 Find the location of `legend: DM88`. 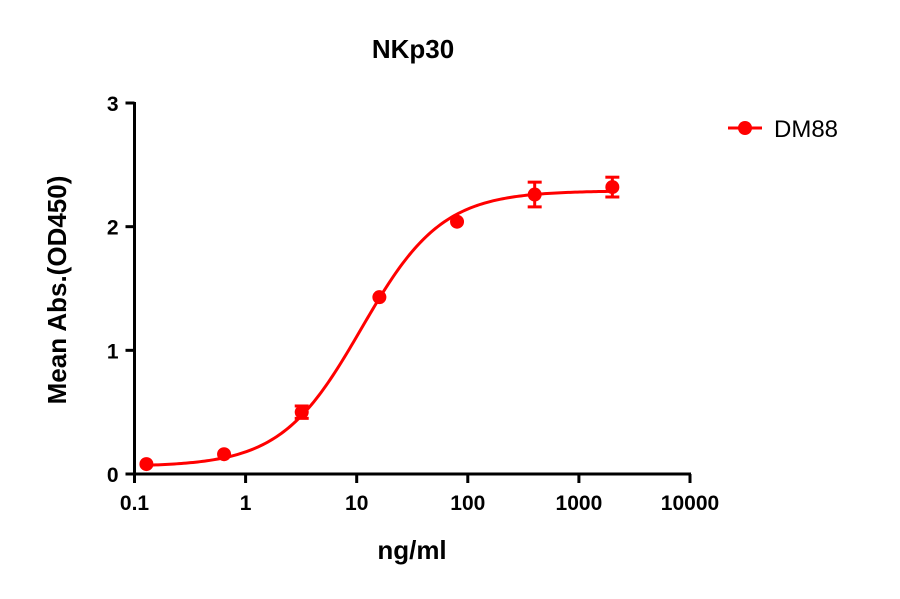

legend: DM88 is located at coordinates (783, 129).